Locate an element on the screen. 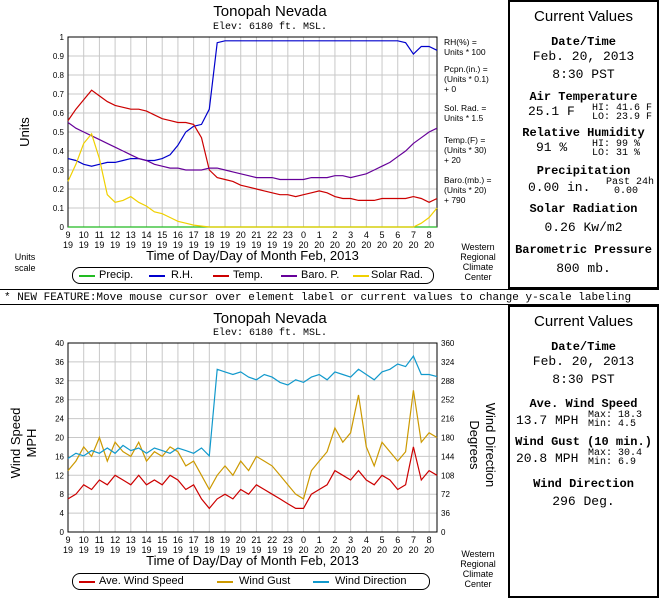 The height and width of the screenshot is (598, 659). y-tick-label: 0.9 is located at coordinates (59, 56).